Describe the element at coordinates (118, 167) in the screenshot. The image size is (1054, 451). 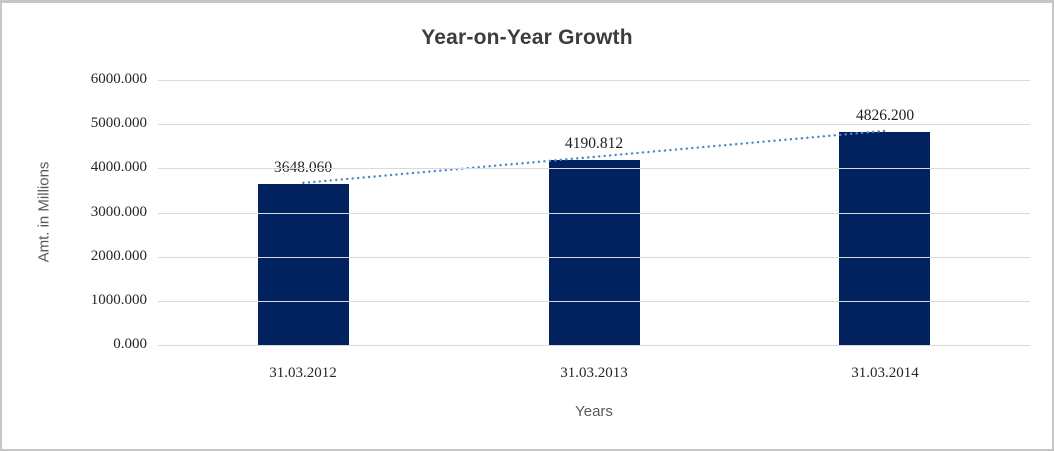
I see `y-tick-label: 4000.000` at that location.